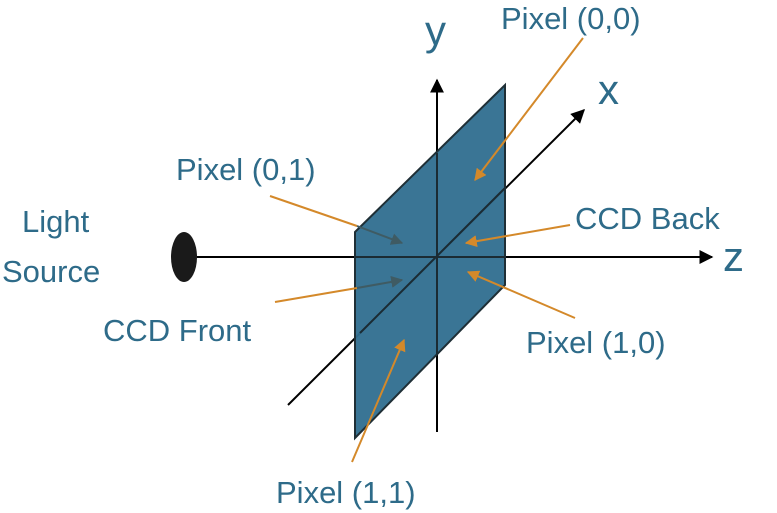  What do you see at coordinates (316, 295) in the screenshot?
I see `arrow-ccd-front-outer` at bounding box center [316, 295].